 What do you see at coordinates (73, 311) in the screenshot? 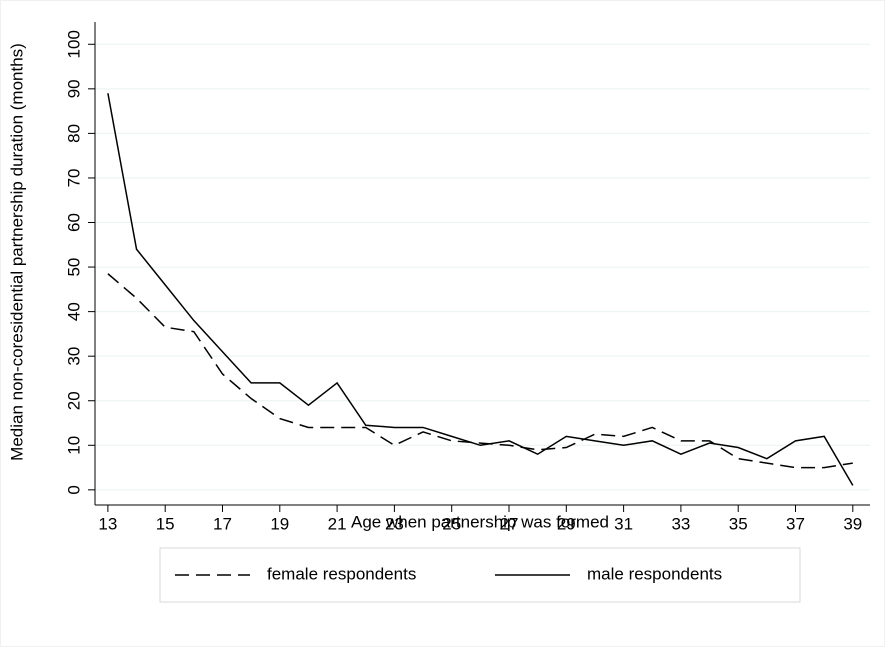
I see `y-tick-label: 40` at bounding box center [73, 311].